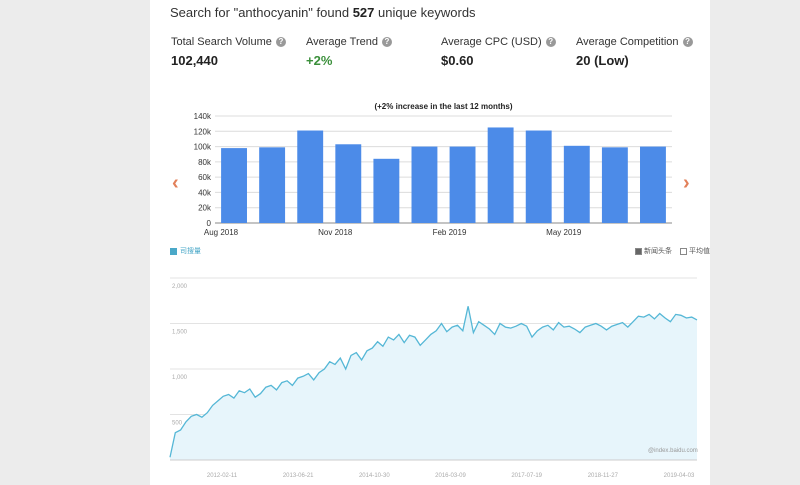  Describe the element at coordinates (564, 232) in the screenshot. I see `x-tick-label: May 2019` at that location.